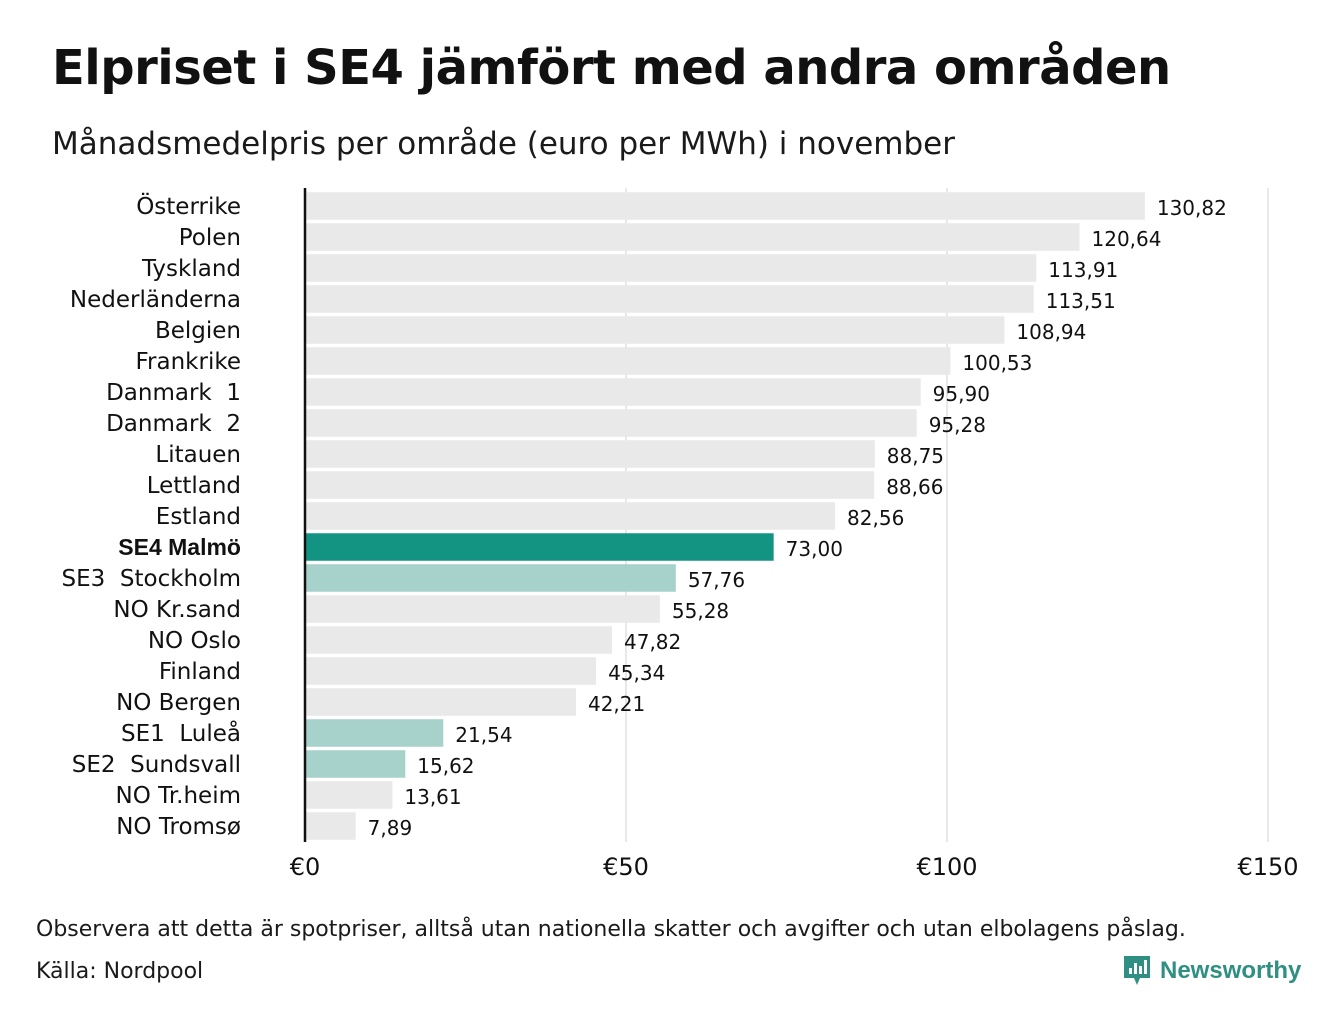  What do you see at coordinates (173, 424) in the screenshot?
I see `category-label: Danmark 2` at bounding box center [173, 424].